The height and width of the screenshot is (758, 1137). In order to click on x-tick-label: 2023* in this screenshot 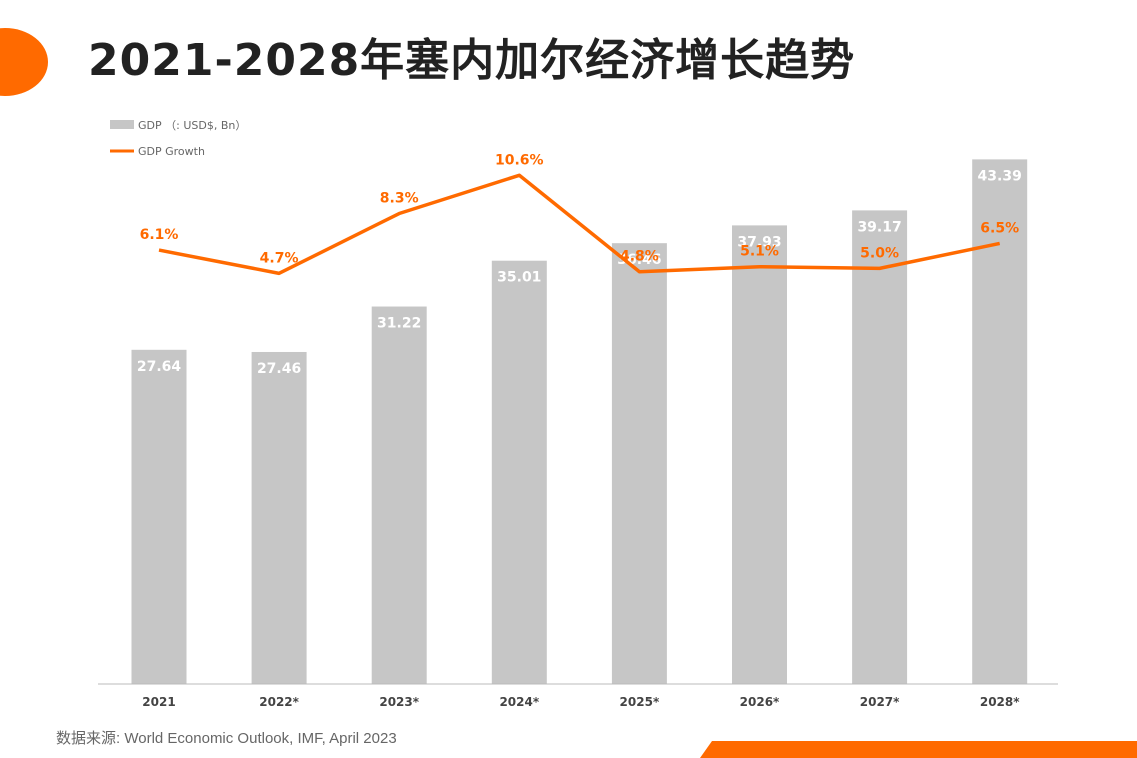, I will do `click(399, 702)`.